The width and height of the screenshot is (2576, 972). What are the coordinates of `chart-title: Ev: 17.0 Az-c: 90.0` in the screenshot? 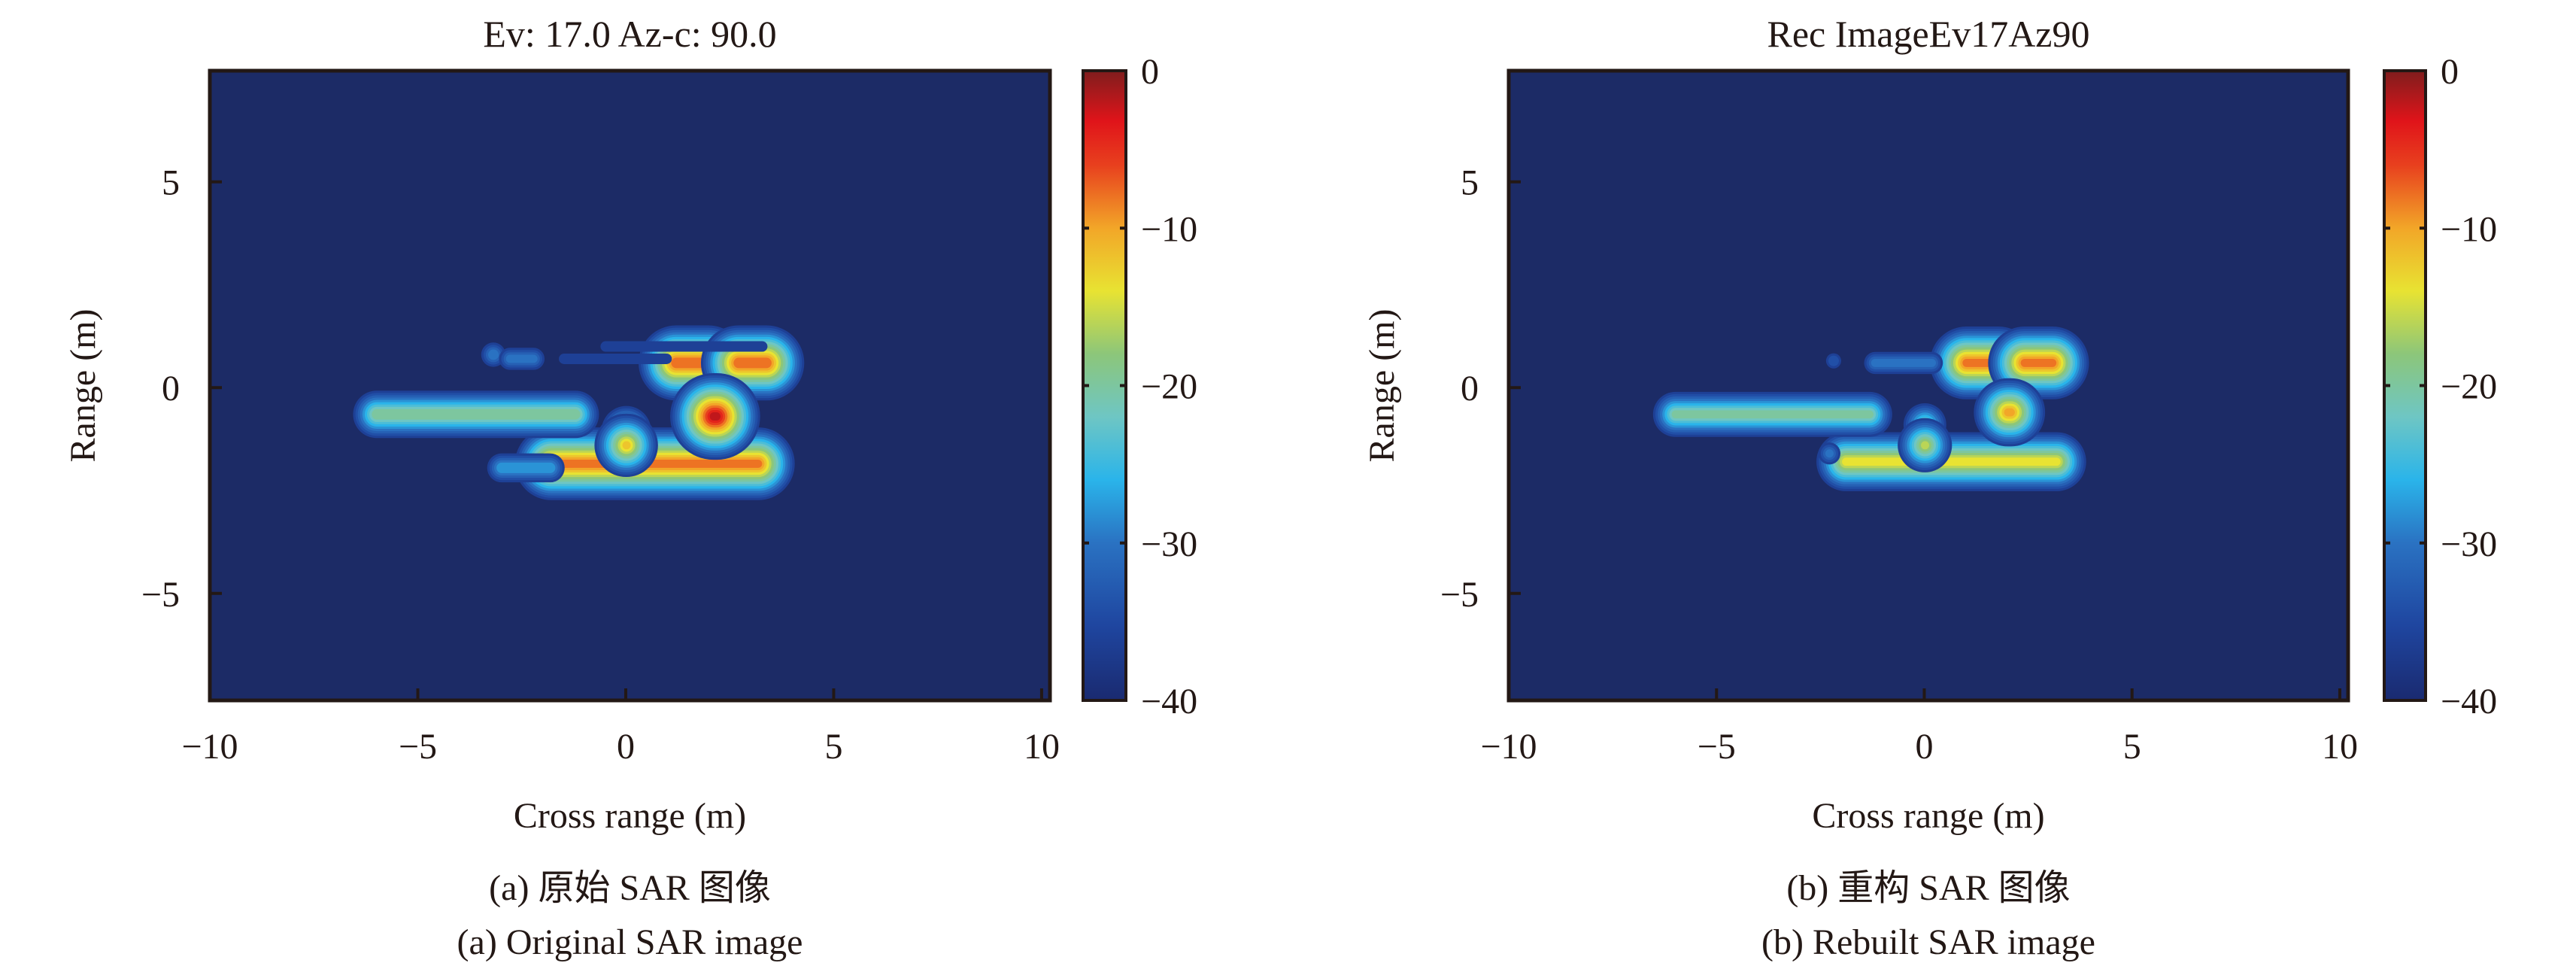 It's located at (629, 34).